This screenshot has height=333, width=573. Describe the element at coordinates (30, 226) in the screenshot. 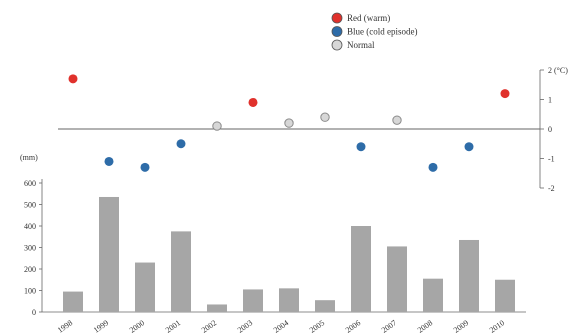

I see `bar-y-tick-label: 400` at that location.